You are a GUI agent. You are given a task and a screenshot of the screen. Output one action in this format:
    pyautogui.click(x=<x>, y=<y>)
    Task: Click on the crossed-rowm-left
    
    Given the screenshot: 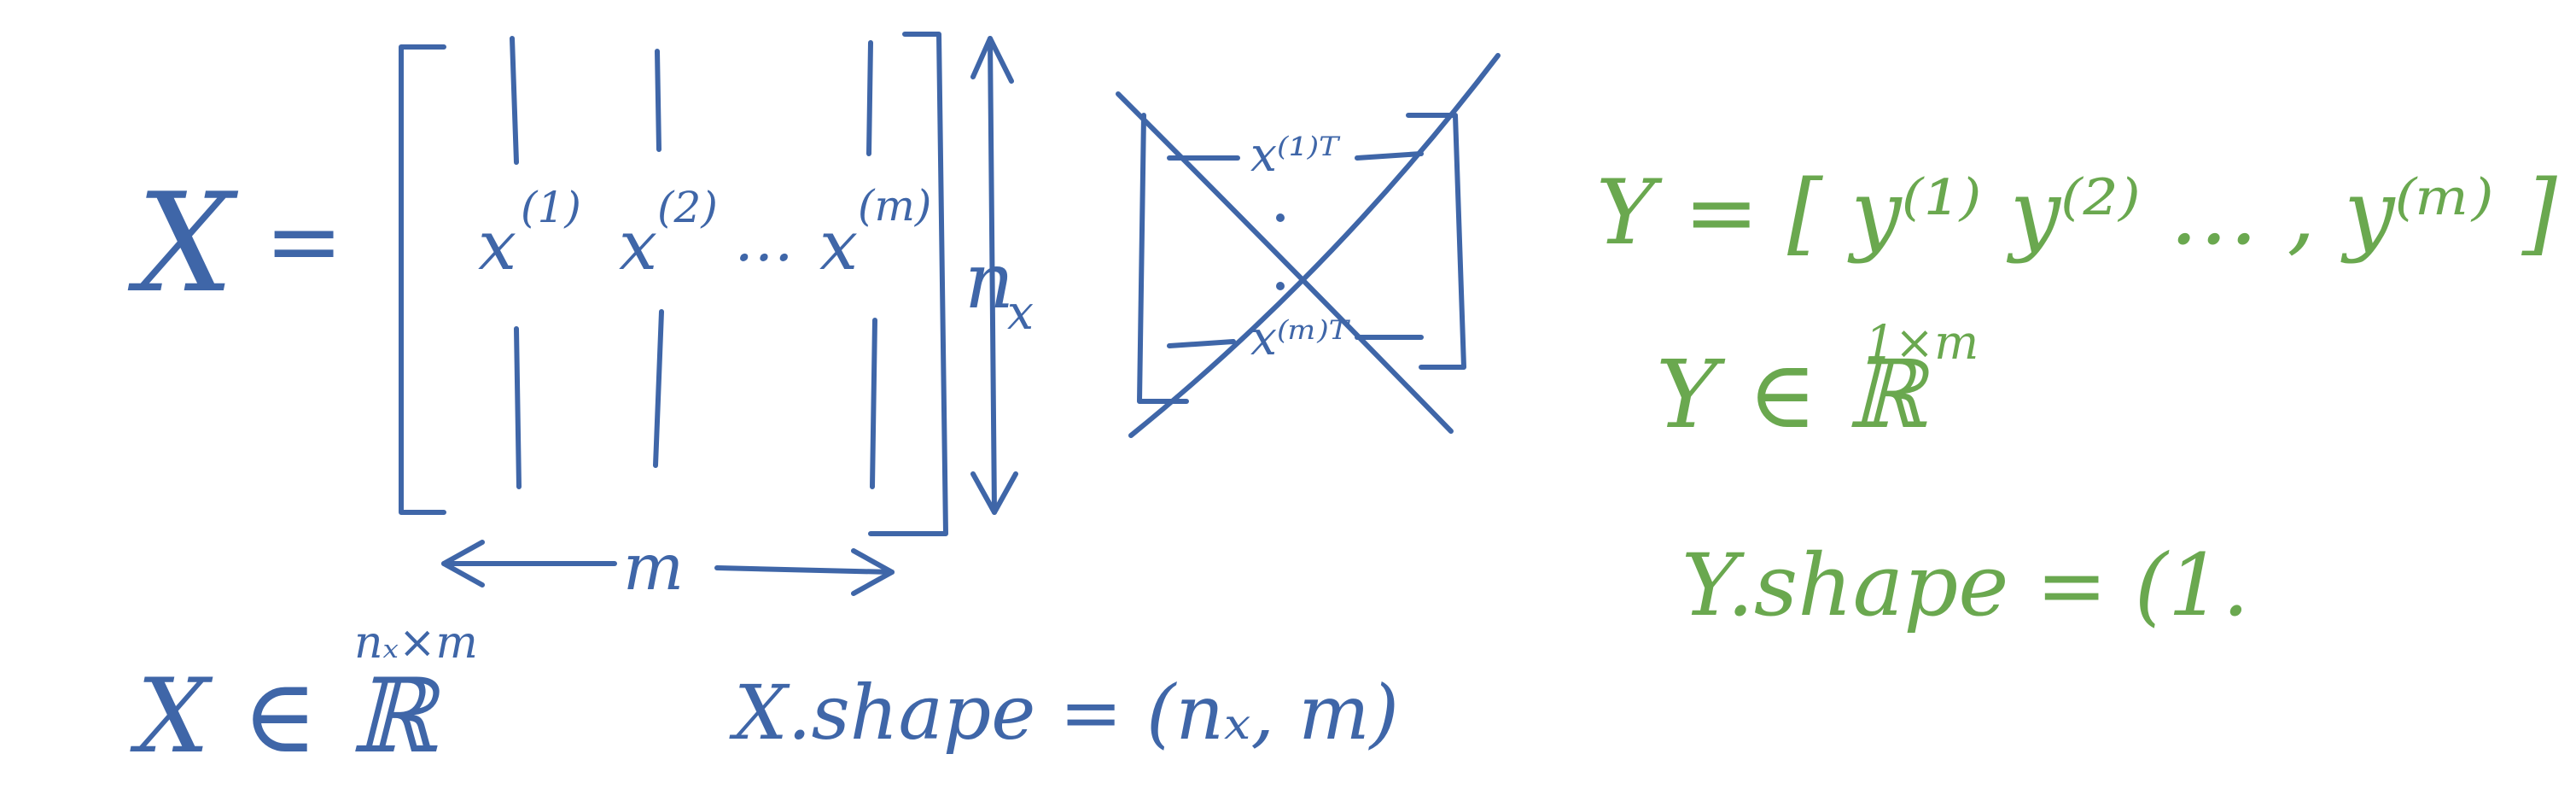 What is the action you would take?
    pyautogui.click(x=1201, y=343)
    